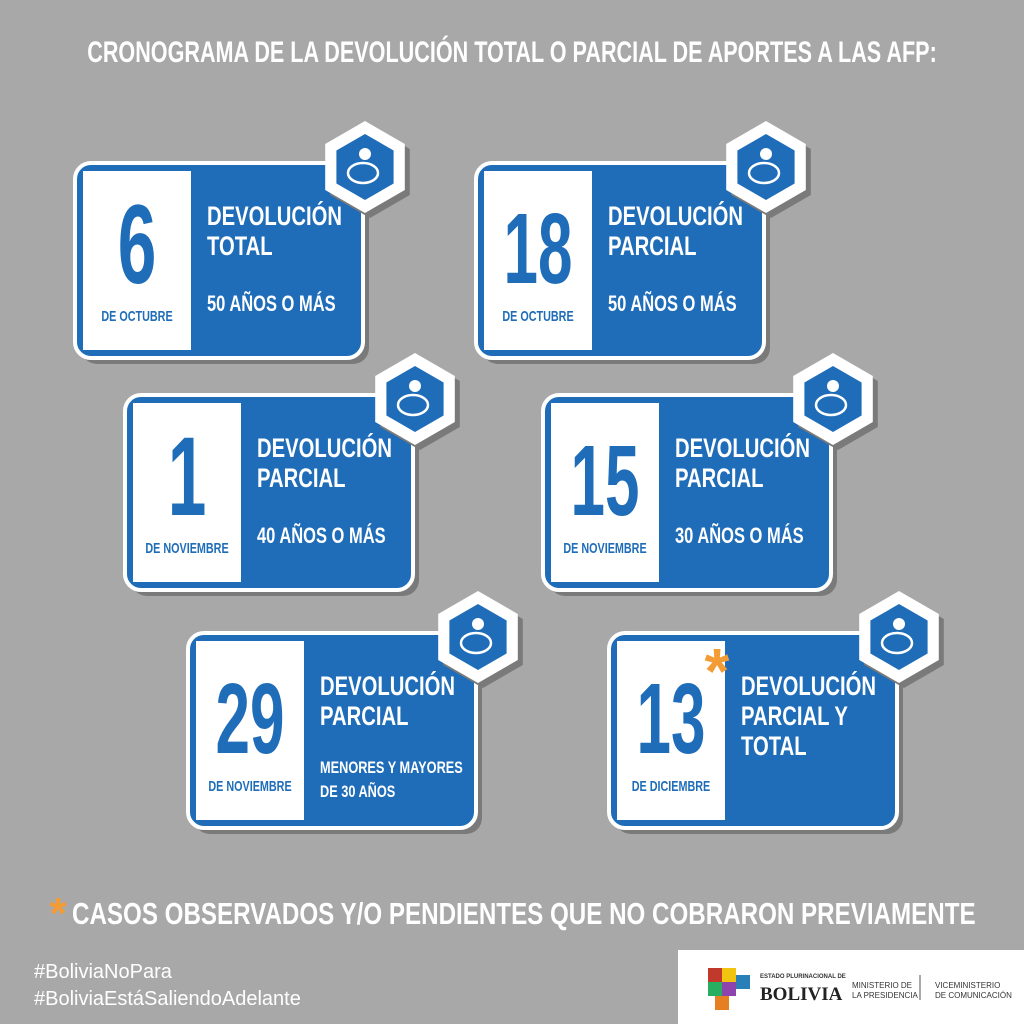  Describe the element at coordinates (801, 994) in the screenshot. I see `logo-country: BOLIVIA` at that location.